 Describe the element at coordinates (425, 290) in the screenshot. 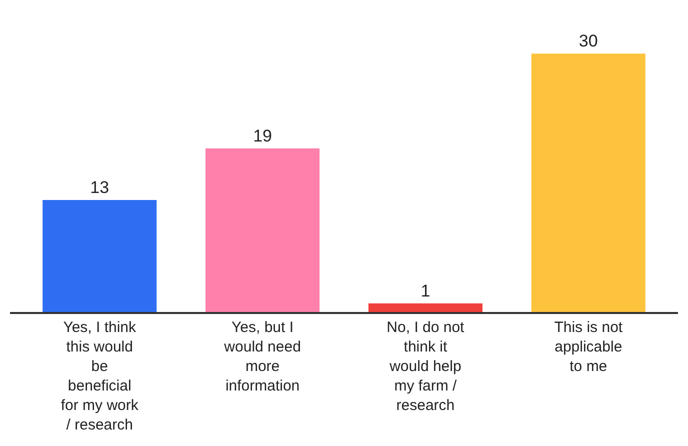

I see `data-label: 1` at that location.